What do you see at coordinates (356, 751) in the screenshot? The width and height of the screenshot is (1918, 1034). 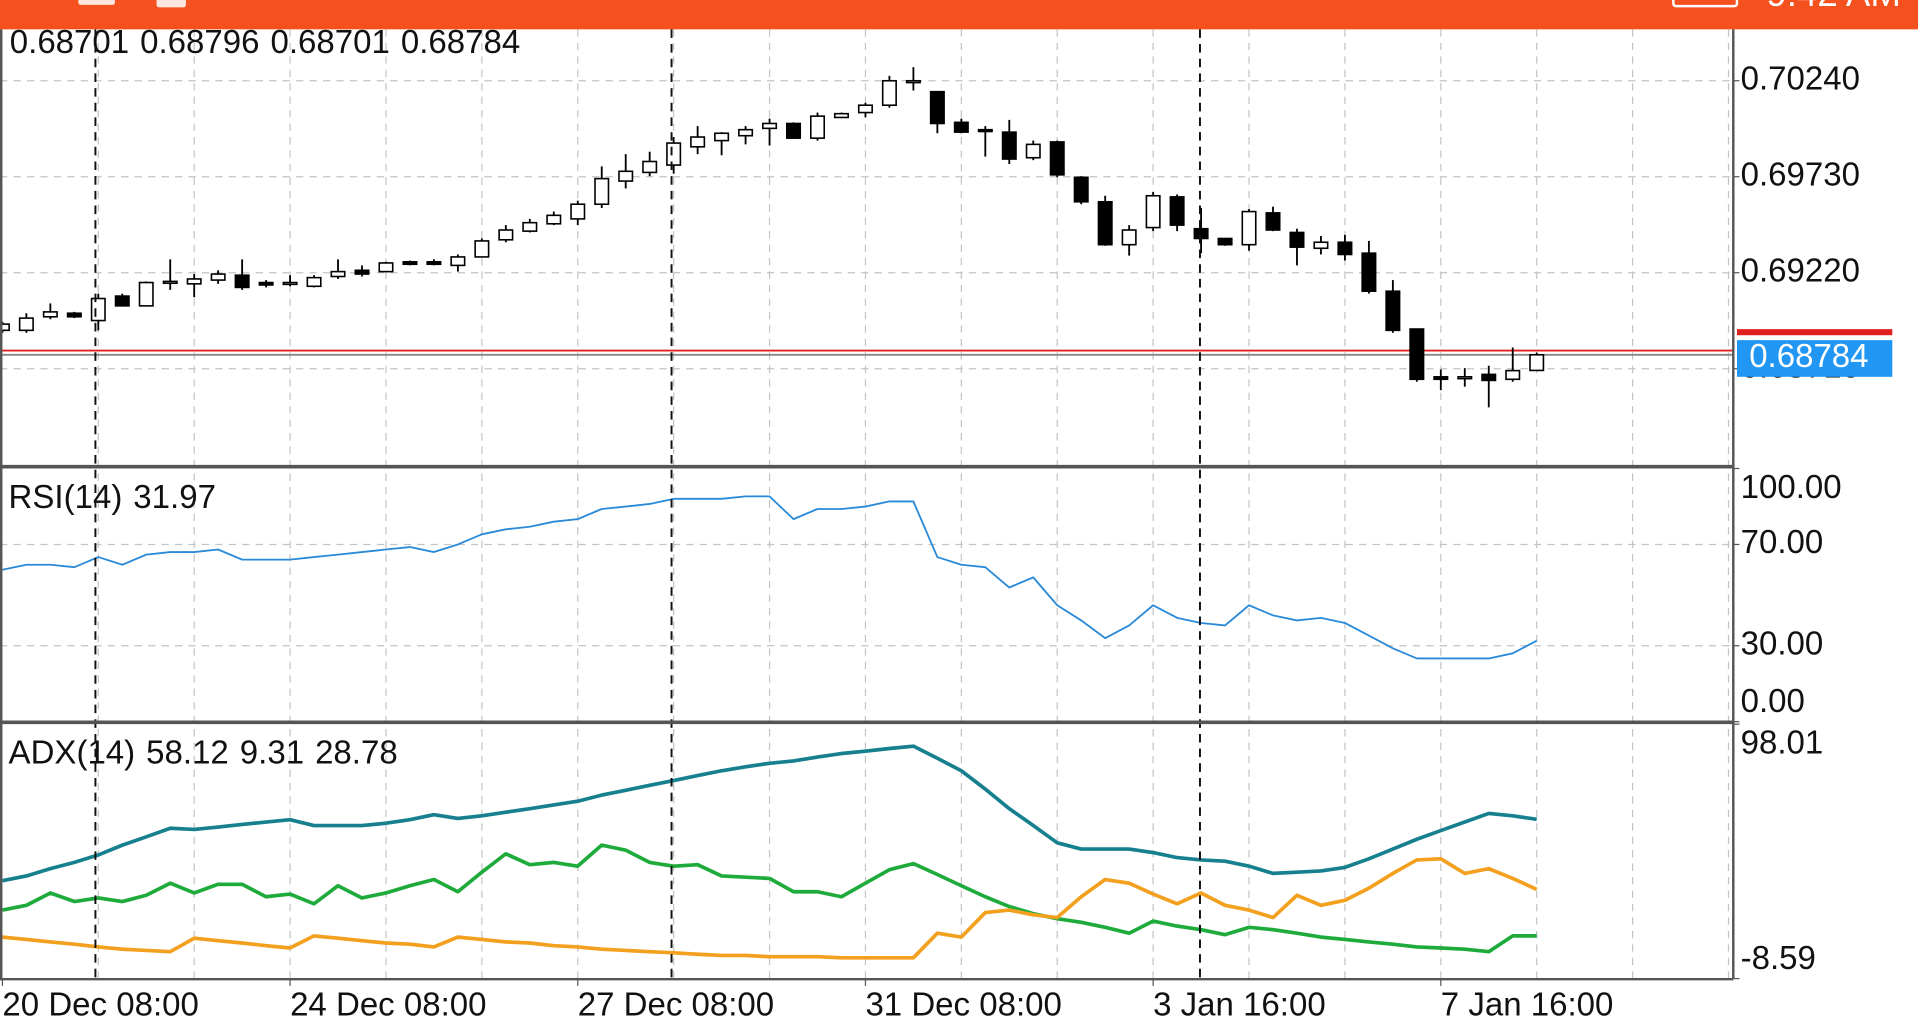 I see `indicator-value: 28.78` at bounding box center [356, 751].